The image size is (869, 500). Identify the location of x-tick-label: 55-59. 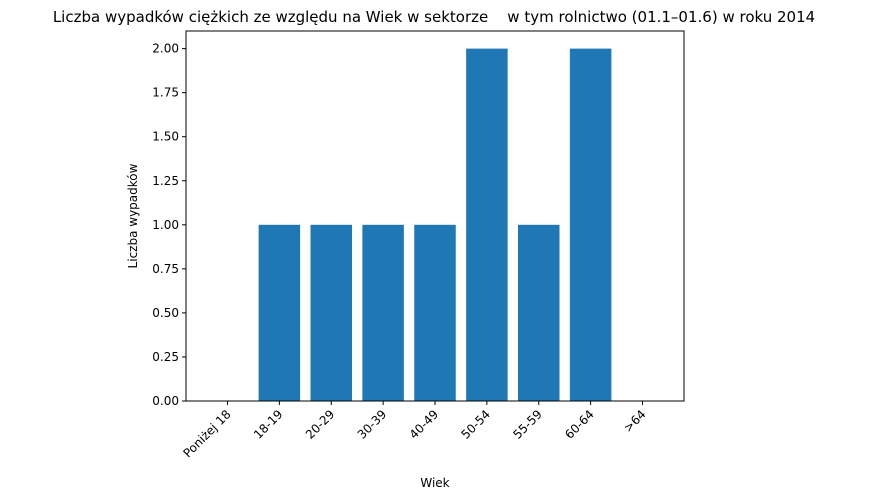
(527, 424).